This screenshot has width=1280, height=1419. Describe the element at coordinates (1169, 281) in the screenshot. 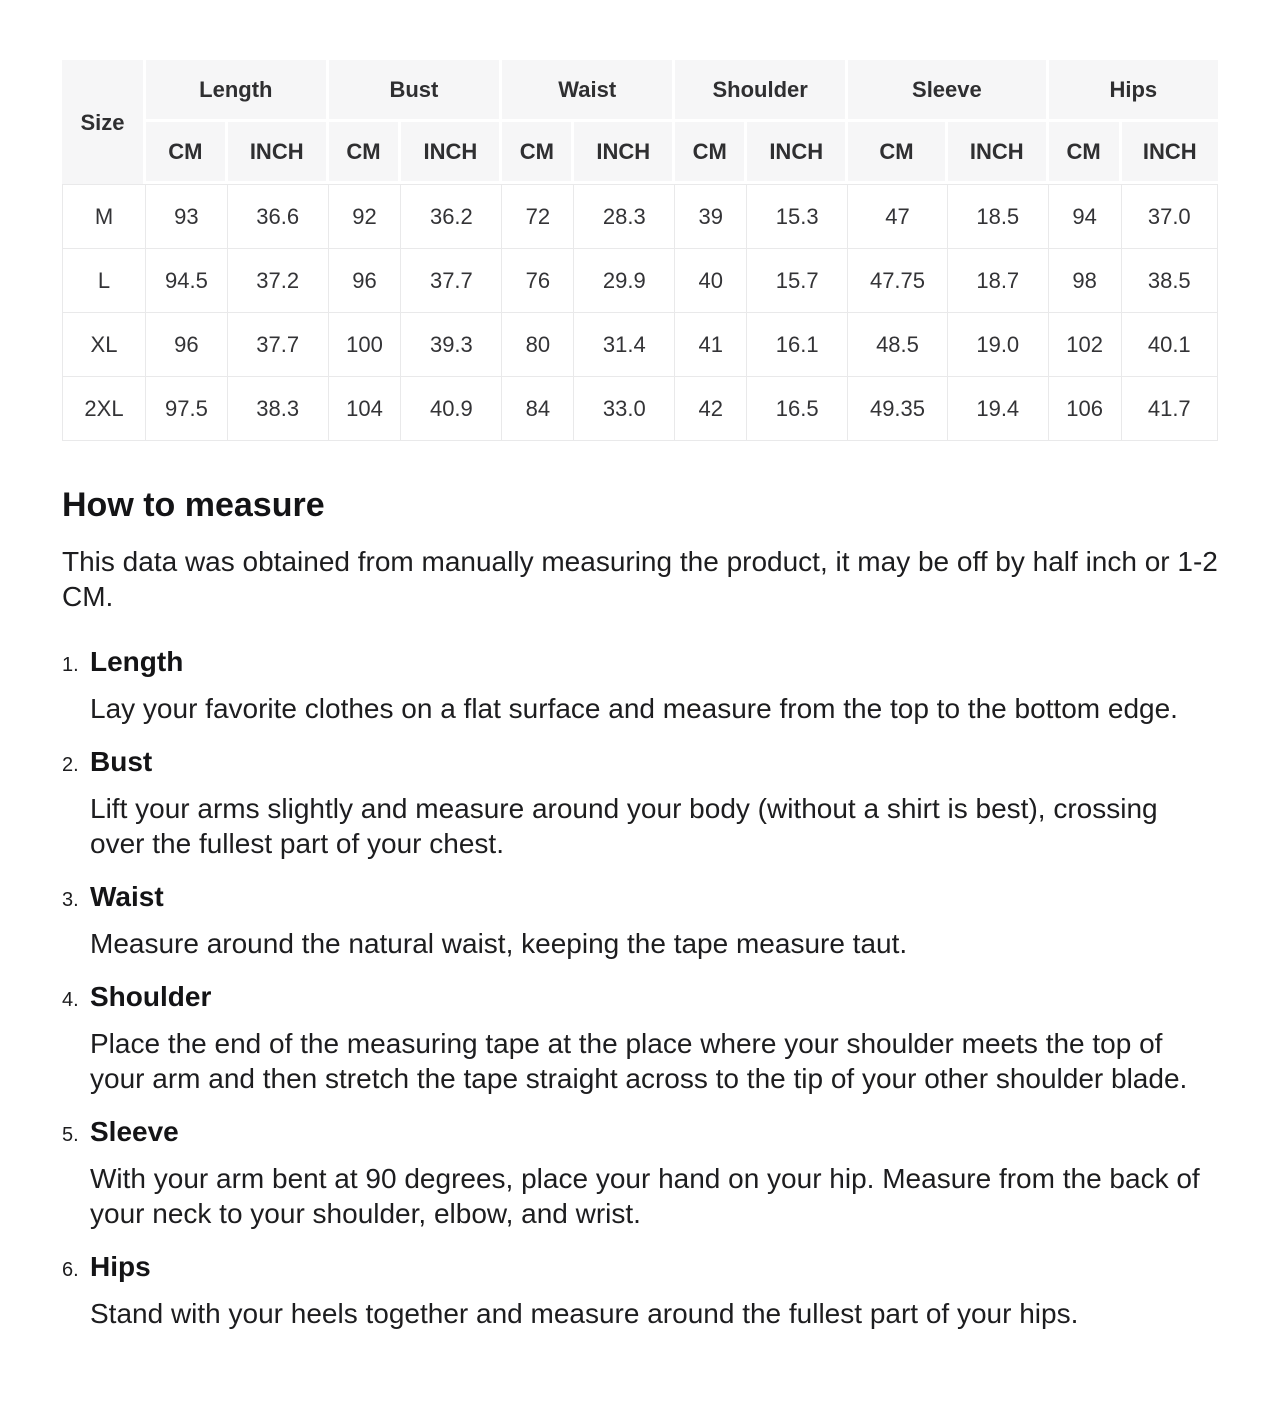

I see `measurement-cell: 38.5` at that location.